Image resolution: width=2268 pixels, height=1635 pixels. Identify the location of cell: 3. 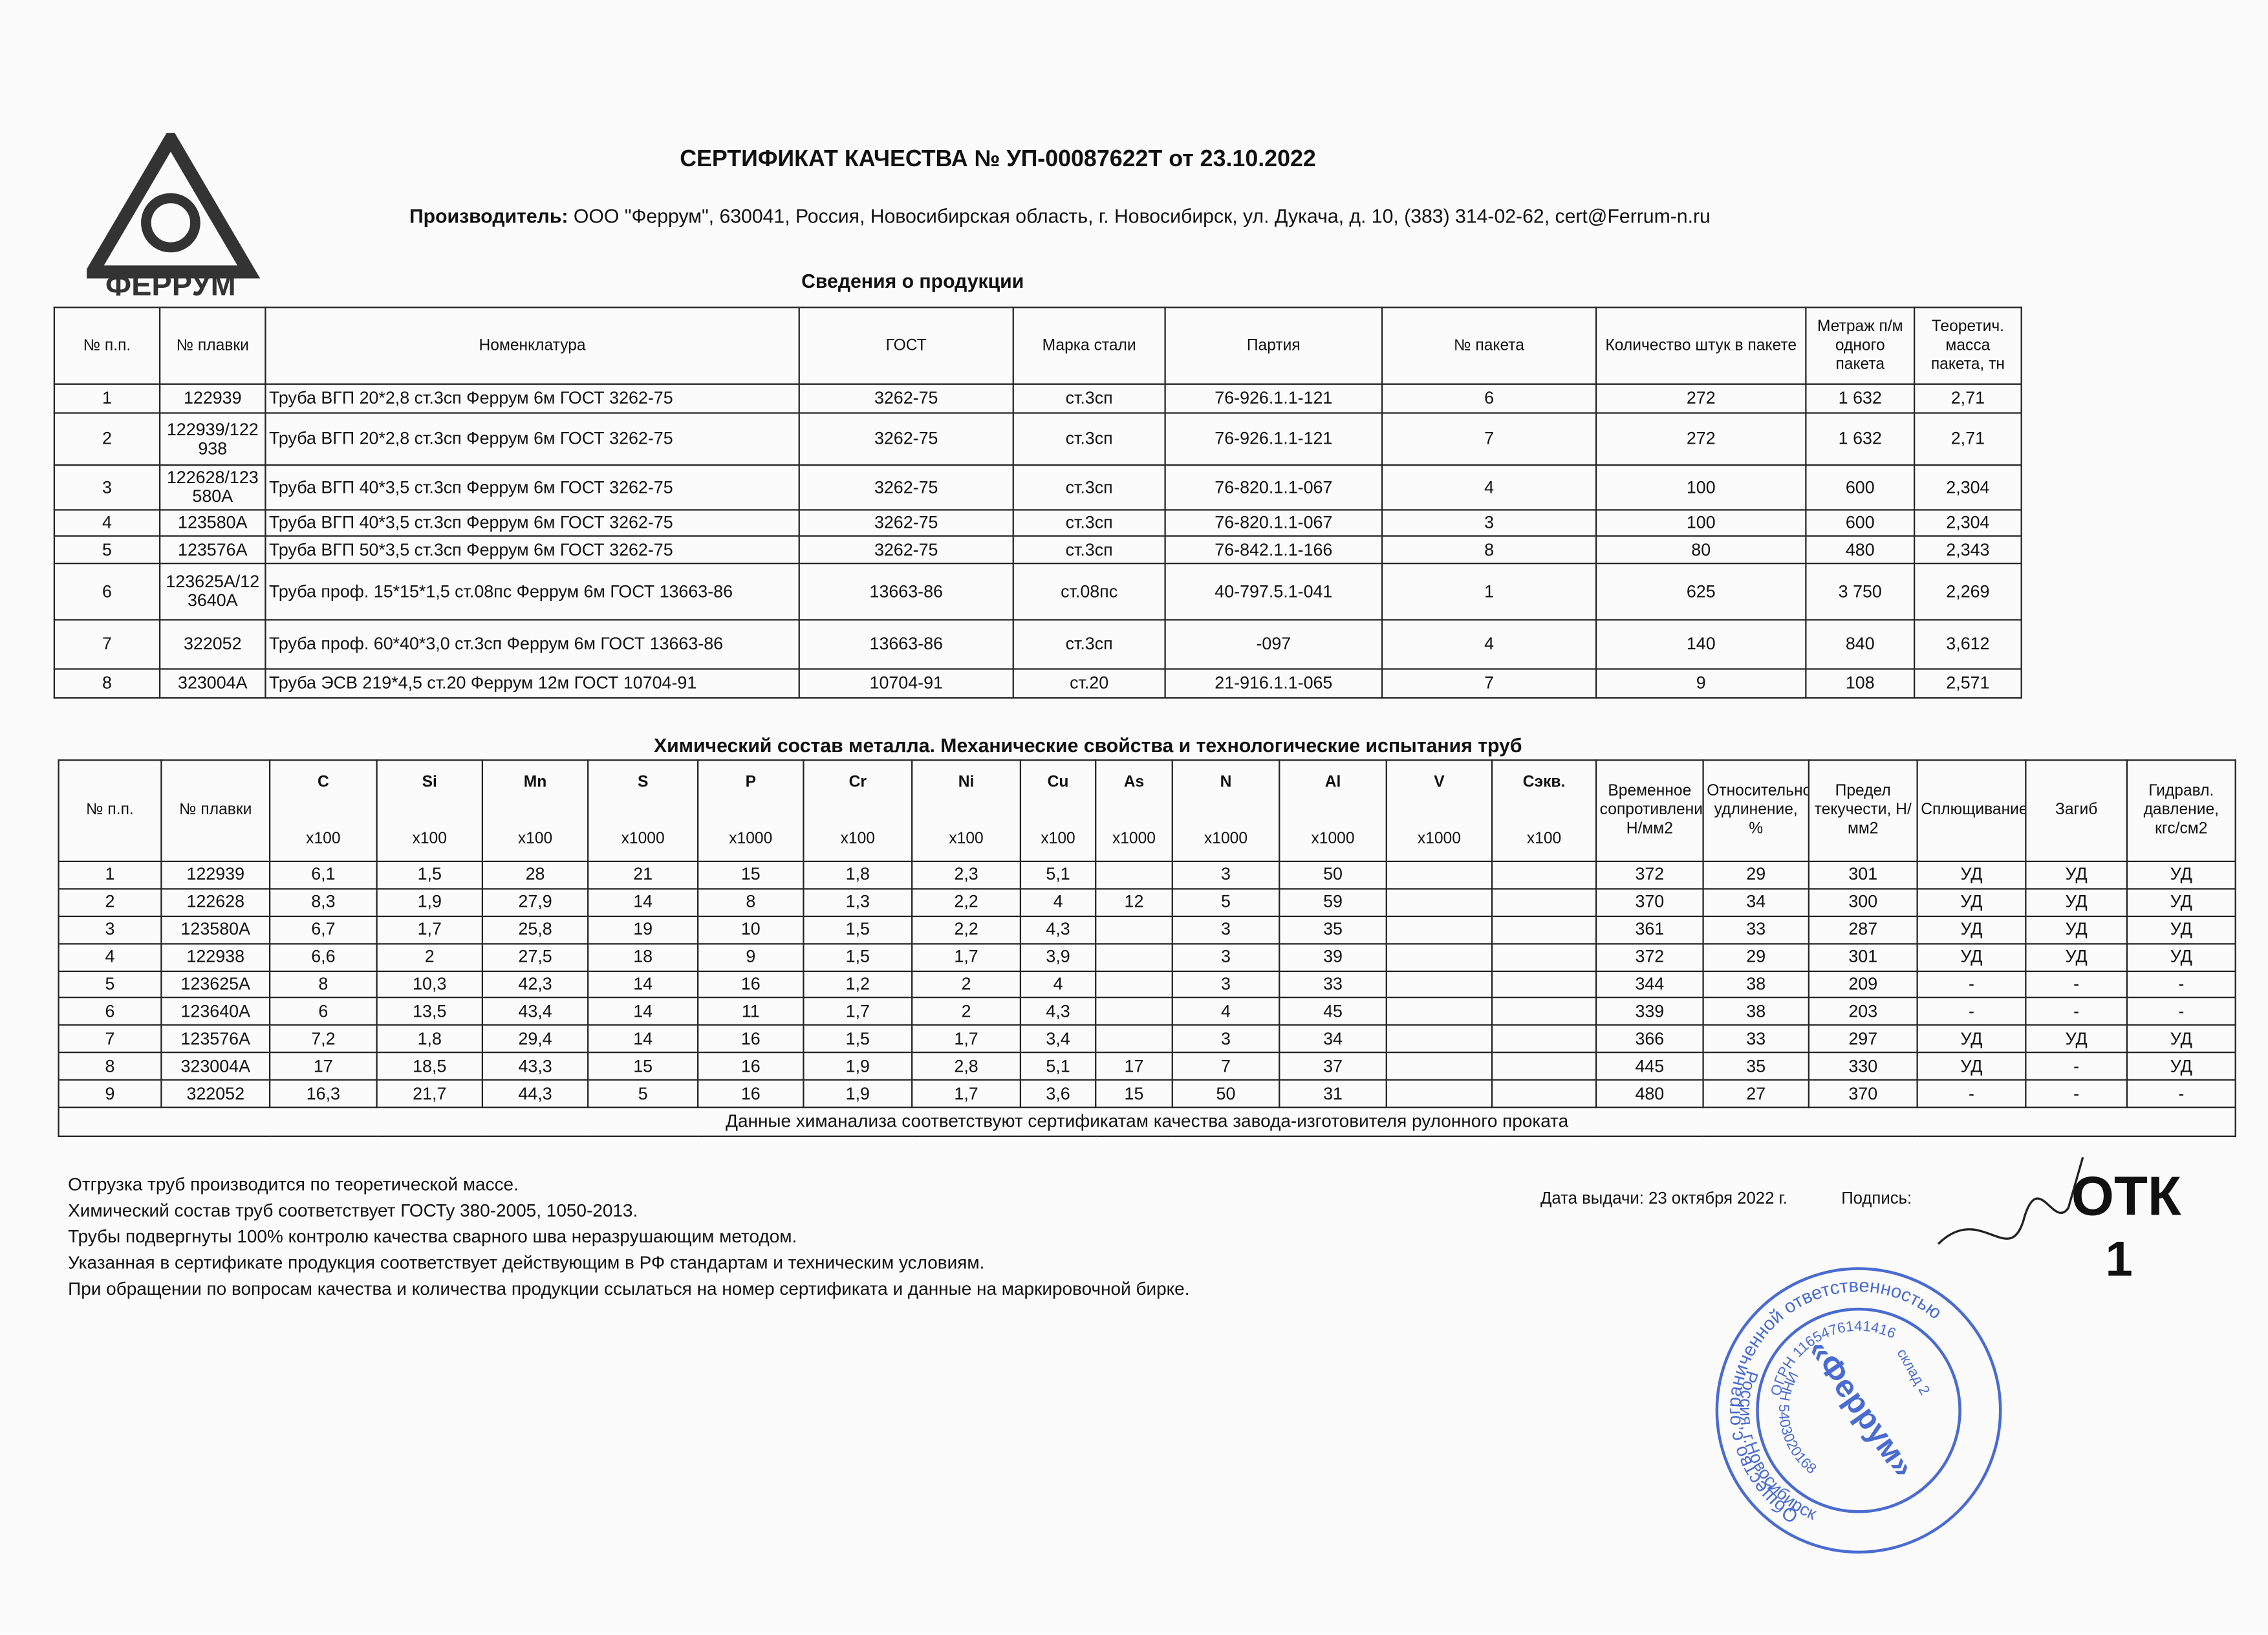
(1225, 1039).